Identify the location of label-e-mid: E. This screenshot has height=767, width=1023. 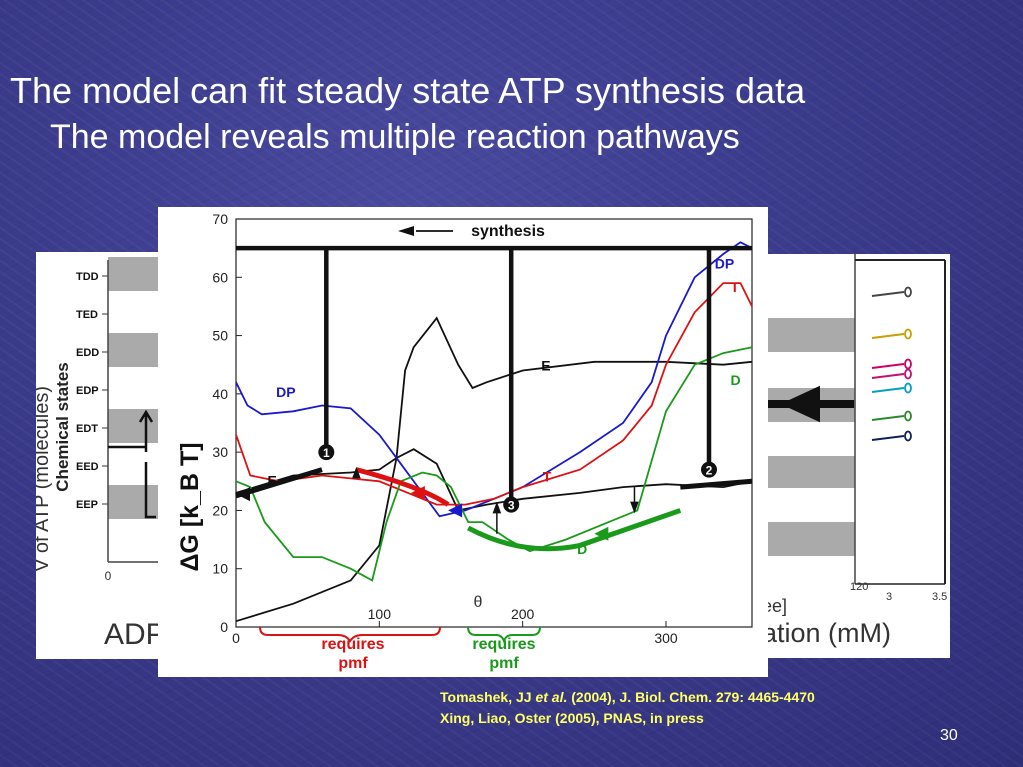
(545, 366).